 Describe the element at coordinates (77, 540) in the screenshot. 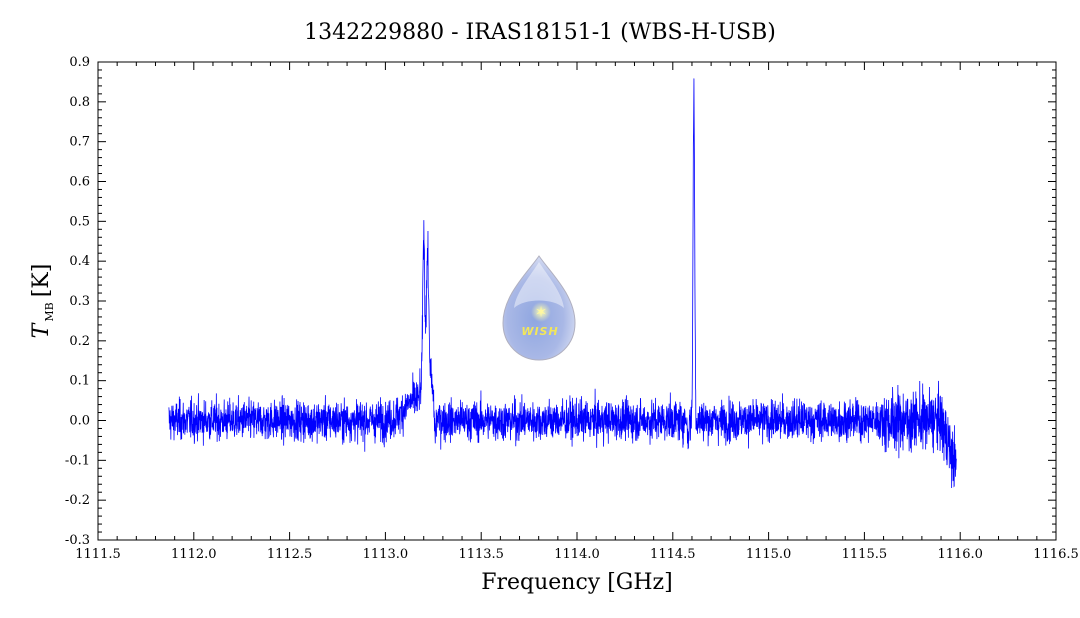

I see `y-tick-label: -0.3` at that location.